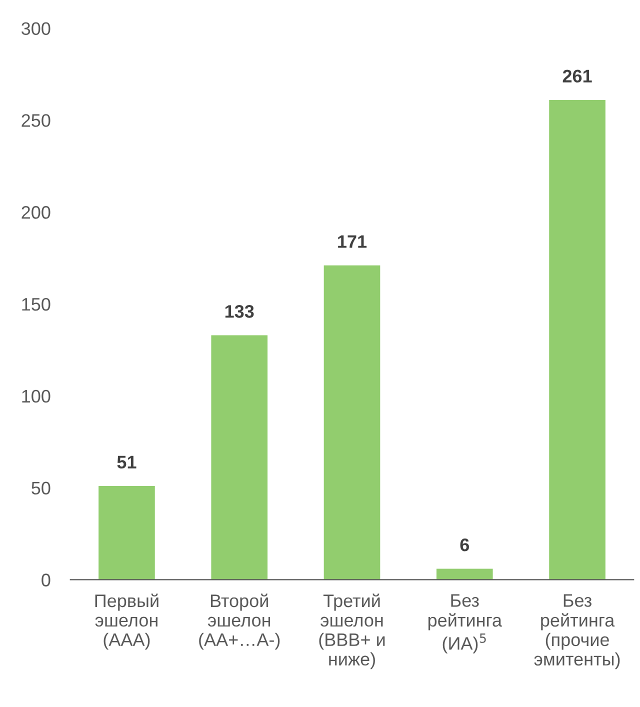 The width and height of the screenshot is (640, 707). What do you see at coordinates (352, 241) in the screenshot?
I see `data-label: 171` at bounding box center [352, 241].